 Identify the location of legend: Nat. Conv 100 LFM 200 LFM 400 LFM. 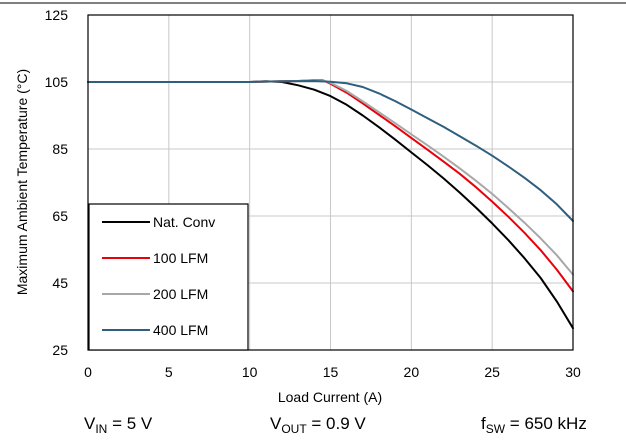
(168, 277).